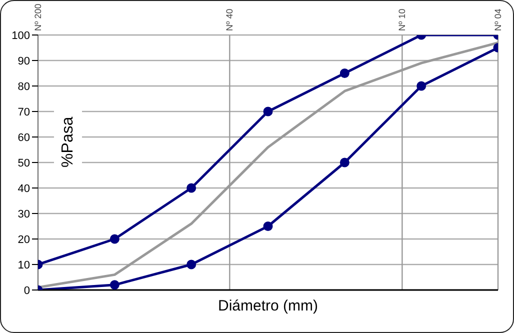 The image size is (514, 333). What do you see at coordinates (24, 163) in the screenshot?
I see `y-tick-label: 50` at bounding box center [24, 163].